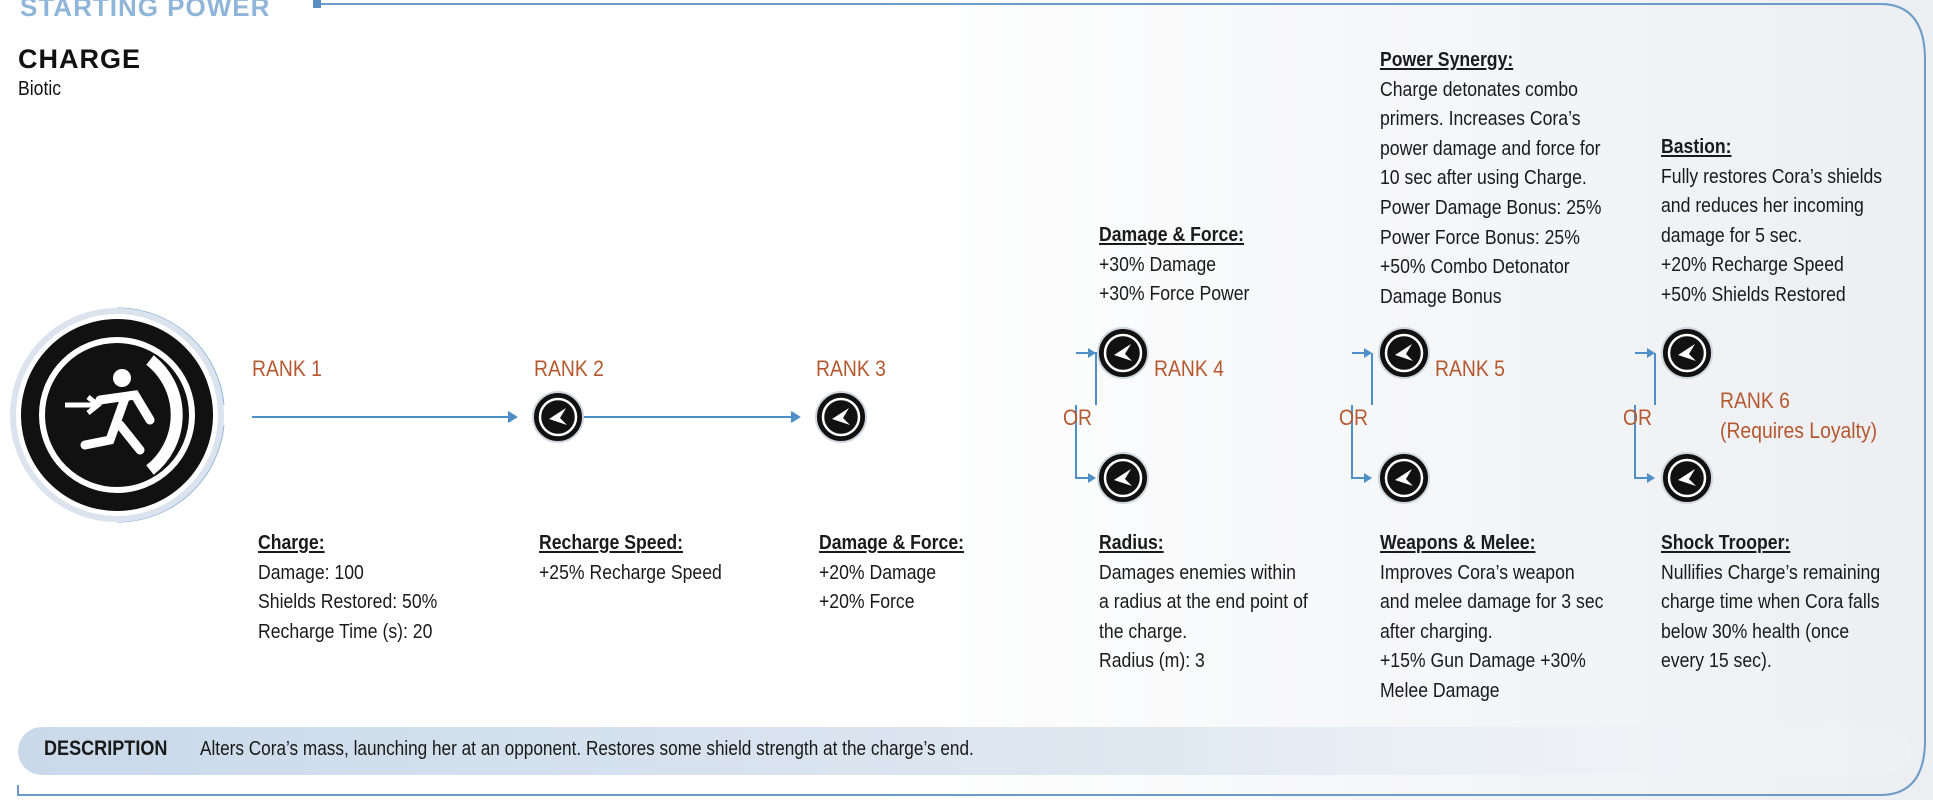 The width and height of the screenshot is (1933, 800). I want to click on detail-line: Radius (m): 3, so click(1152, 661).